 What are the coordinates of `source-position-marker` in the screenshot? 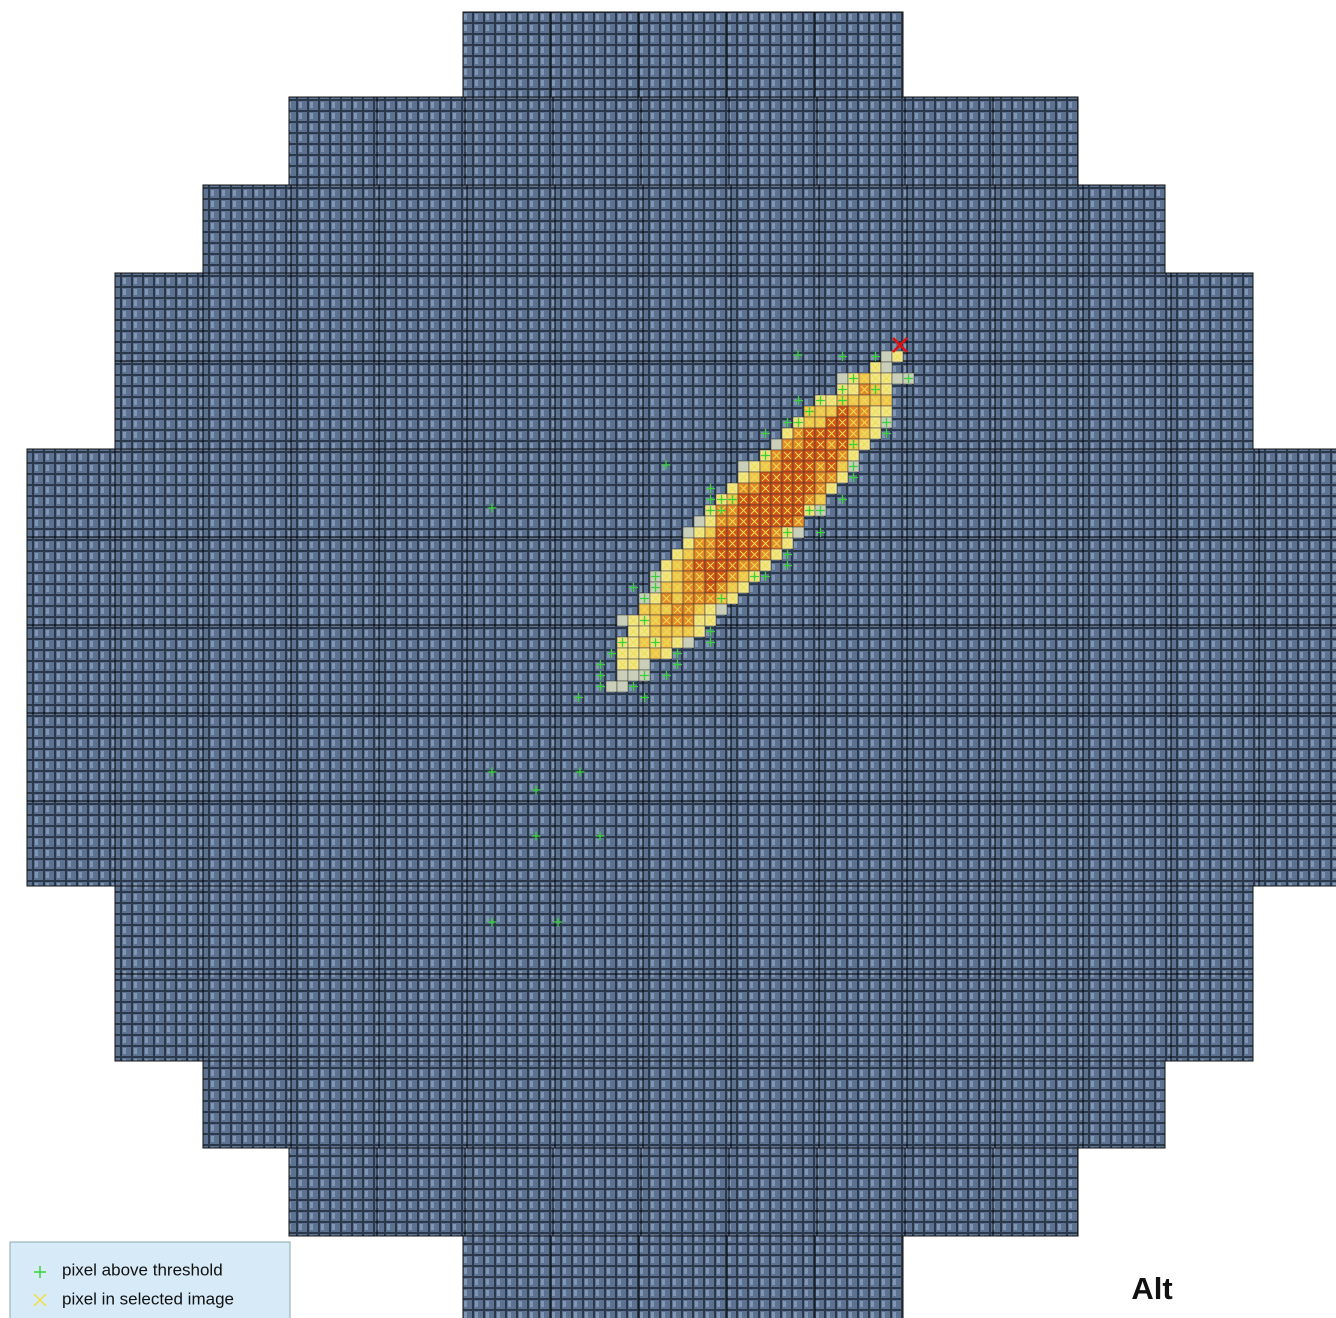 It's located at (900, 345).